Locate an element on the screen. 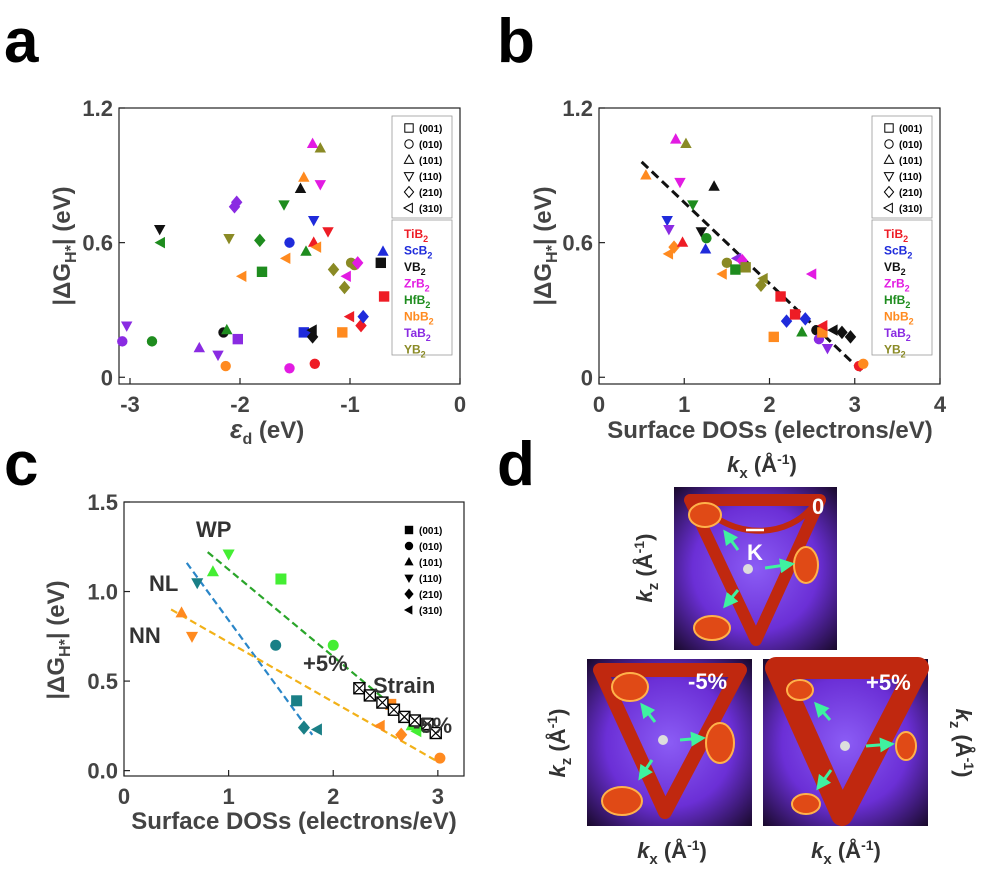 The height and width of the screenshot is (871, 987). y-tick-label-b: 0 is located at coordinates (587, 377).